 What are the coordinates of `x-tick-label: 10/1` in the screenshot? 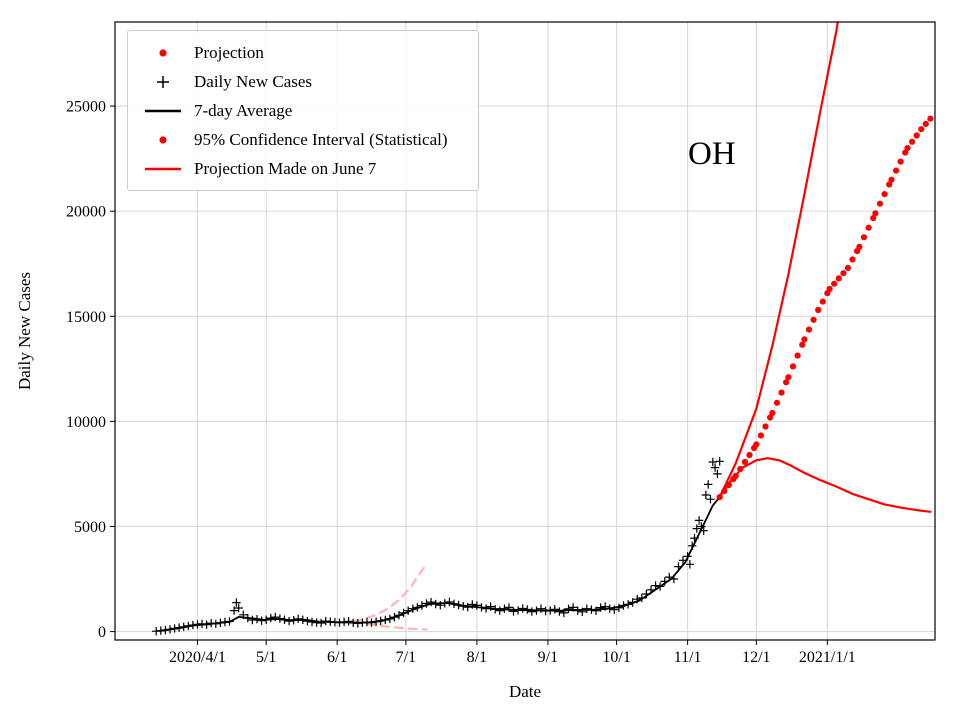 It's located at (616, 657).